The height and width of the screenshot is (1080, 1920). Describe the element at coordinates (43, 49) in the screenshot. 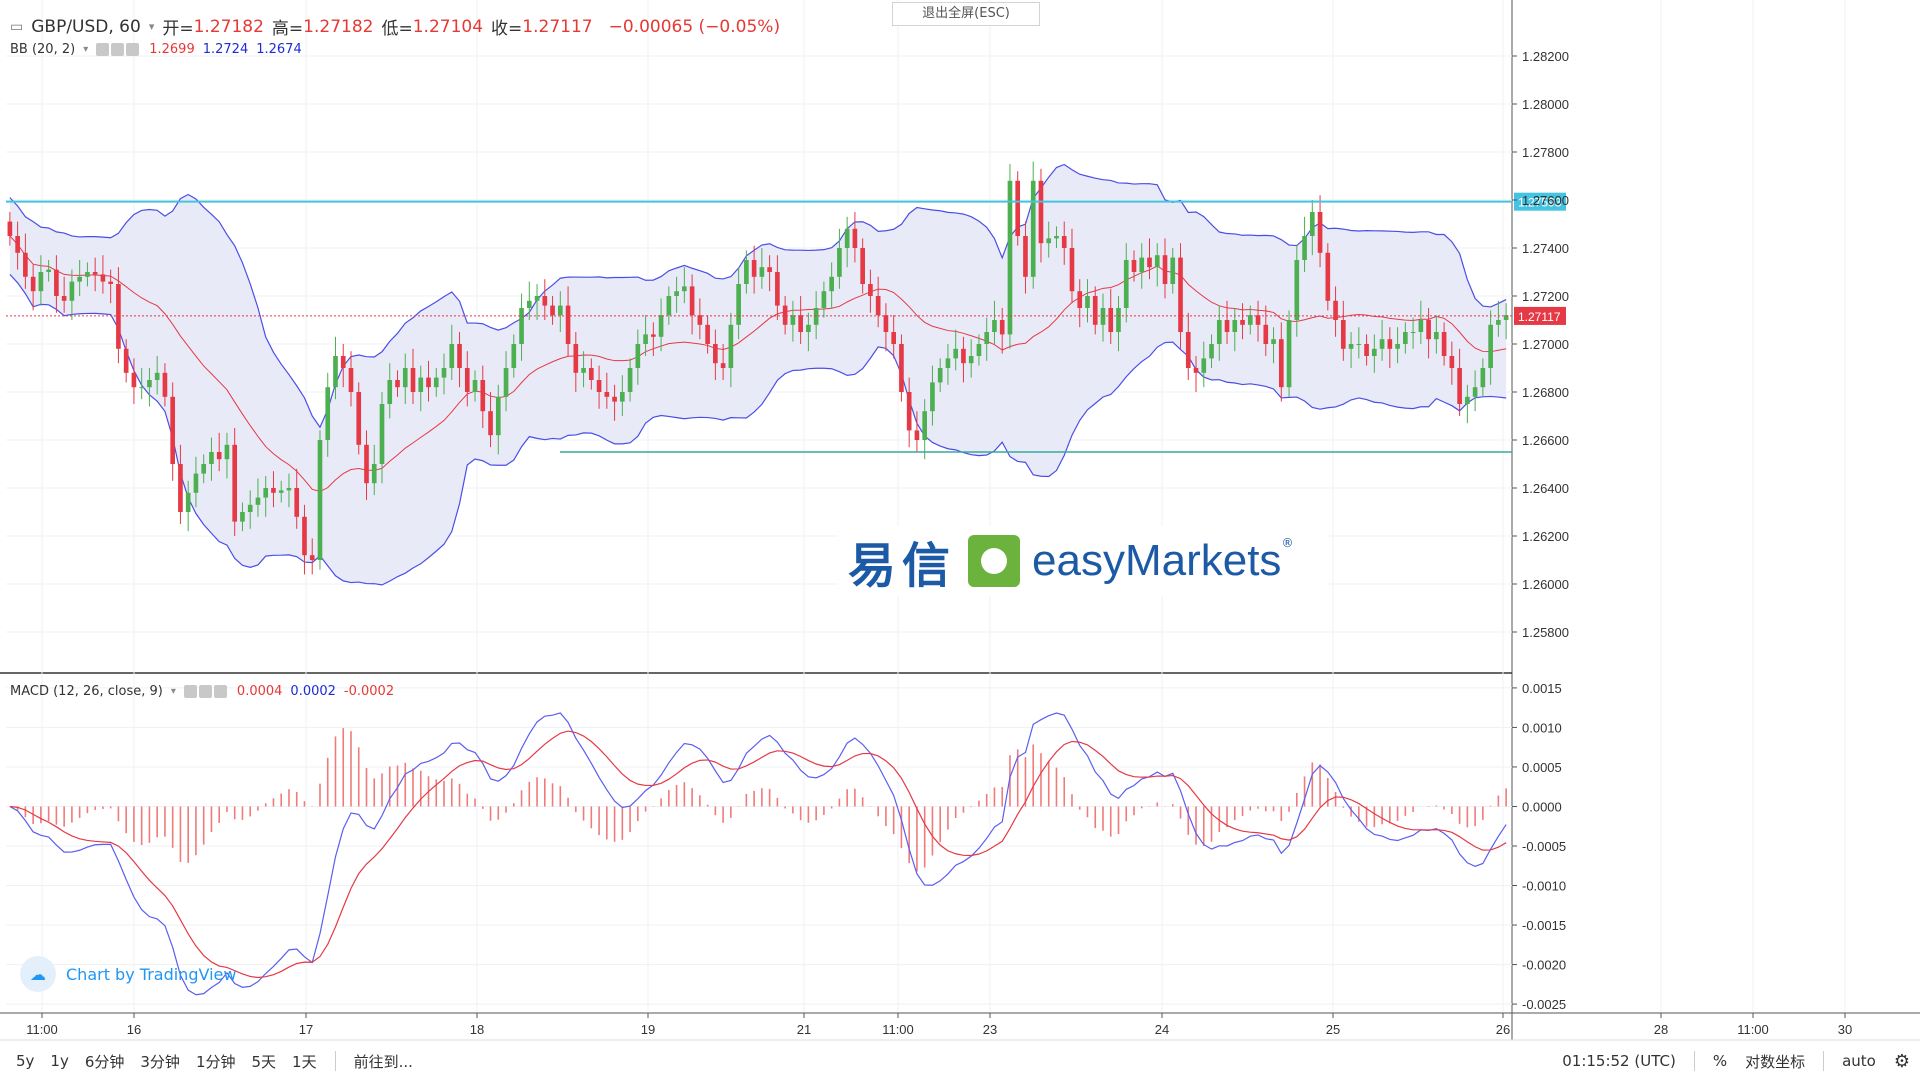

I see `bb-label: BB (20, 2)` at that location.